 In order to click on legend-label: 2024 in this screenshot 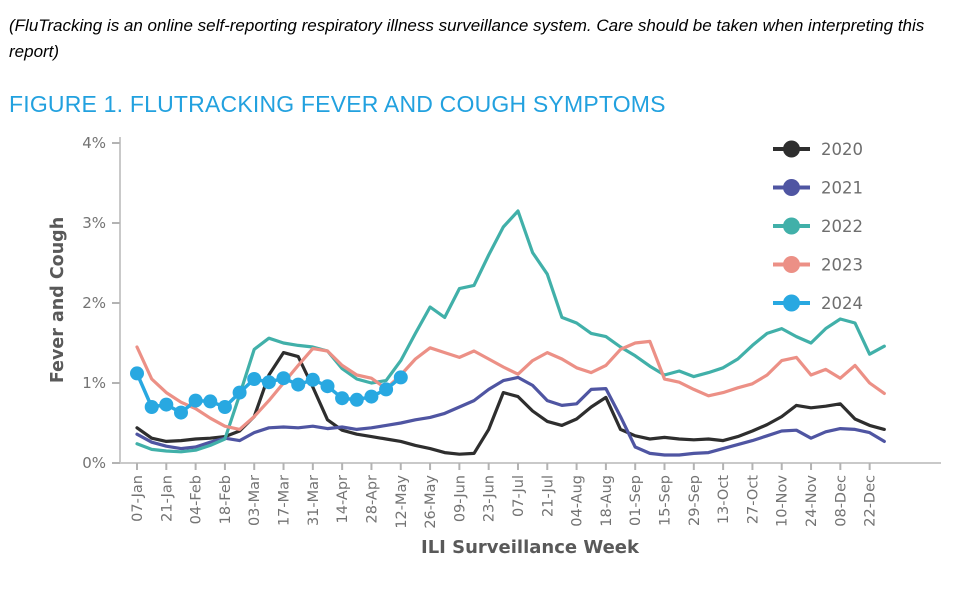, I will do `click(842, 303)`.